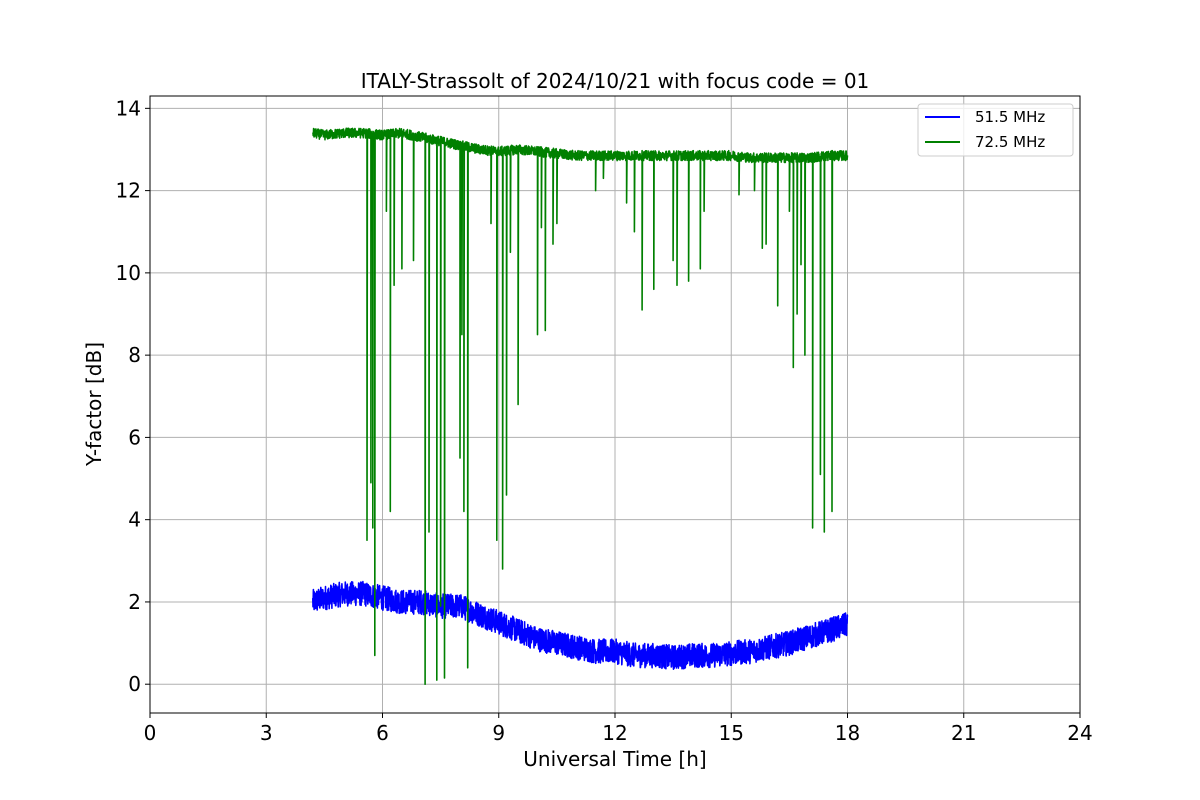 The width and height of the screenshot is (1200, 800). I want to click on y-axis-label: Y-factor [dB], so click(94, 404).